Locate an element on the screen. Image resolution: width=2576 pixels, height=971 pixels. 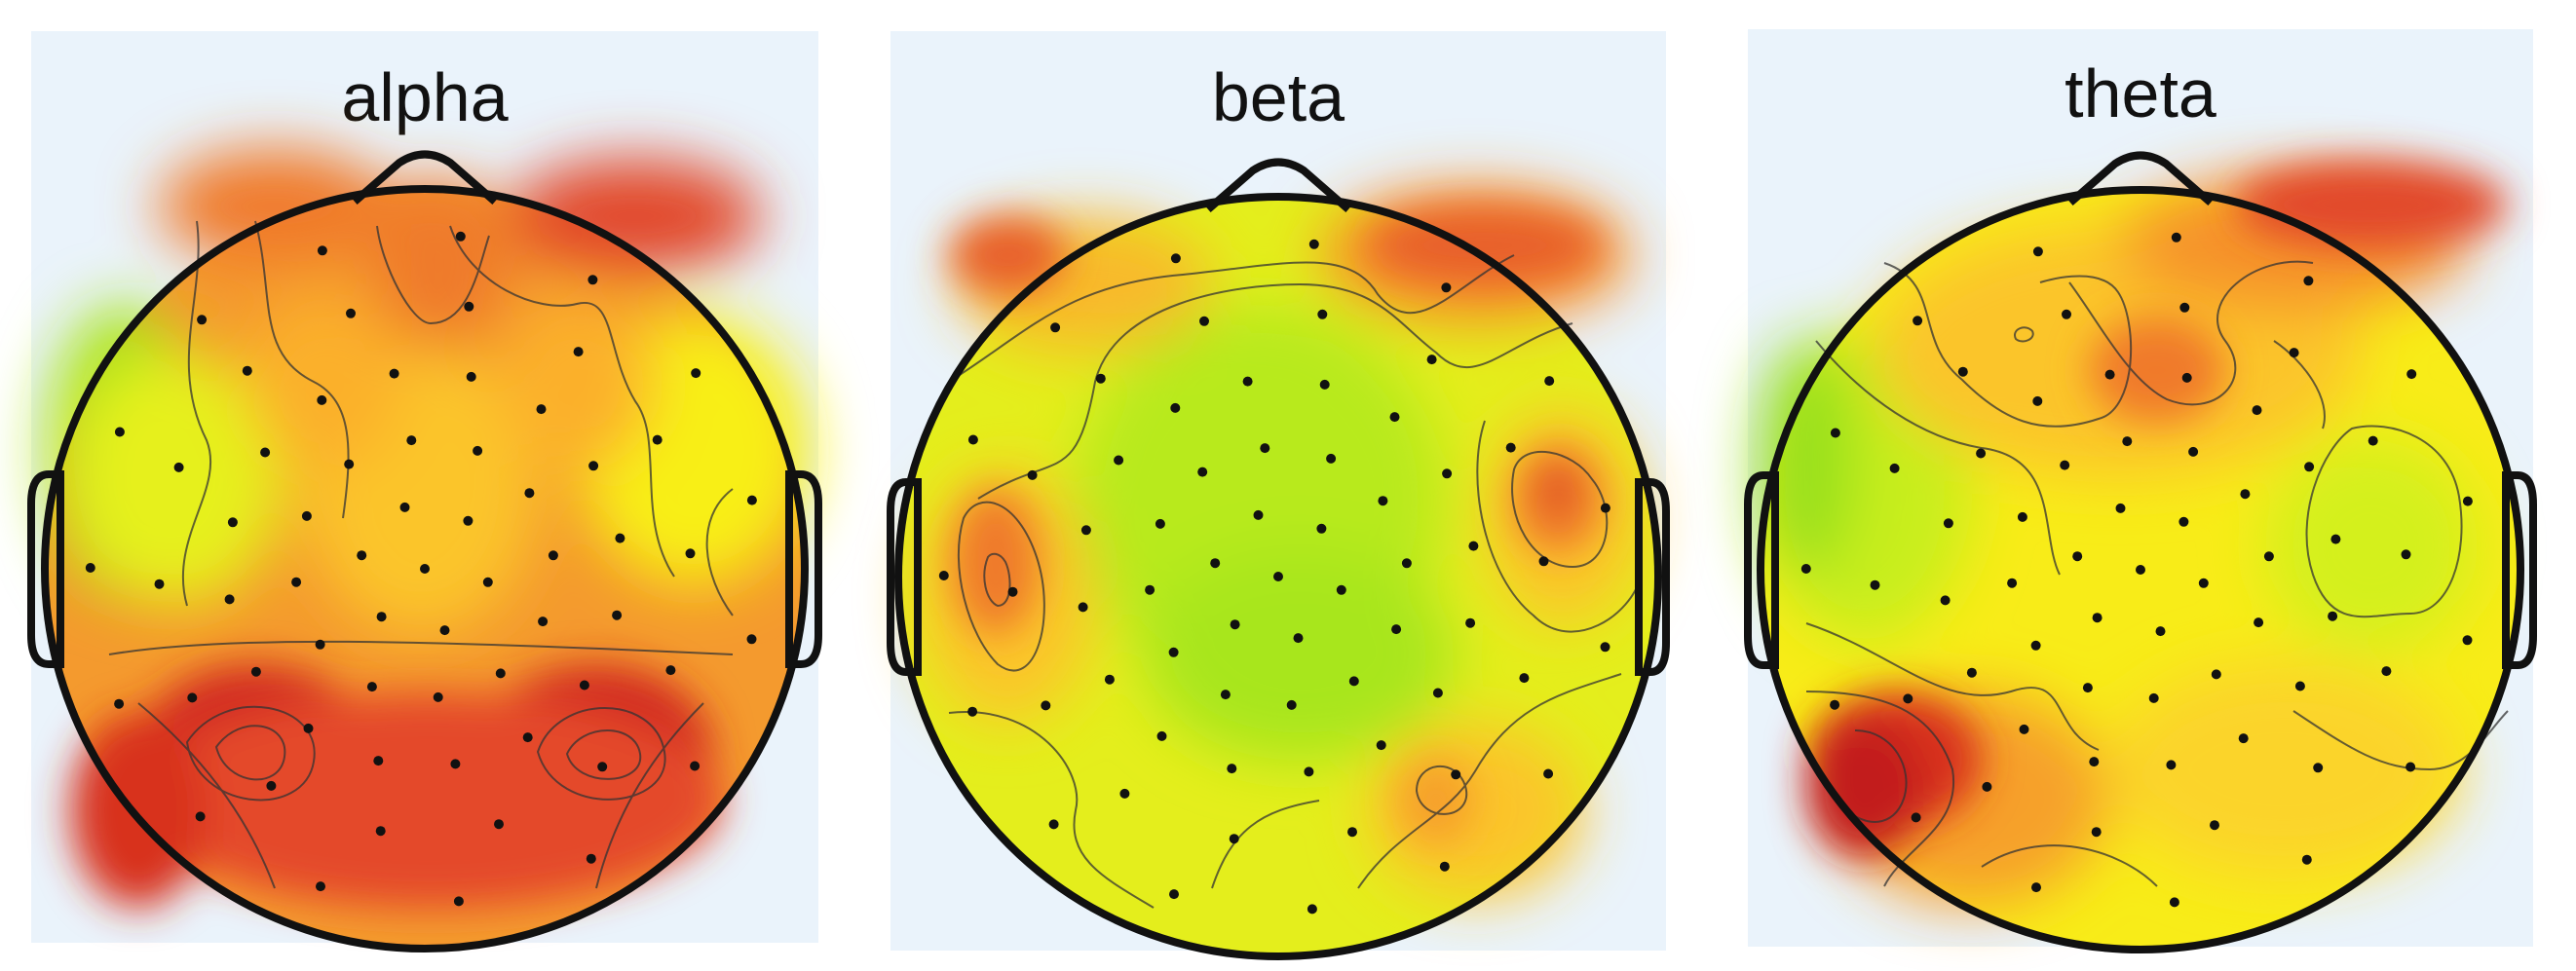
left-ear-icon is located at coordinates (904, 577).